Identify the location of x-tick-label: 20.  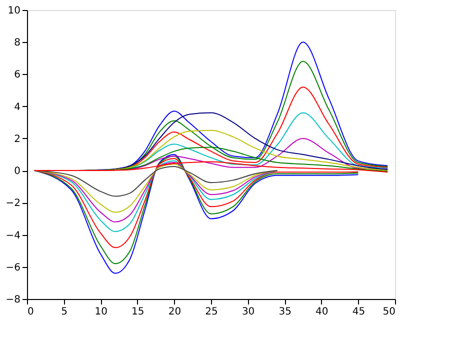
(175, 312).